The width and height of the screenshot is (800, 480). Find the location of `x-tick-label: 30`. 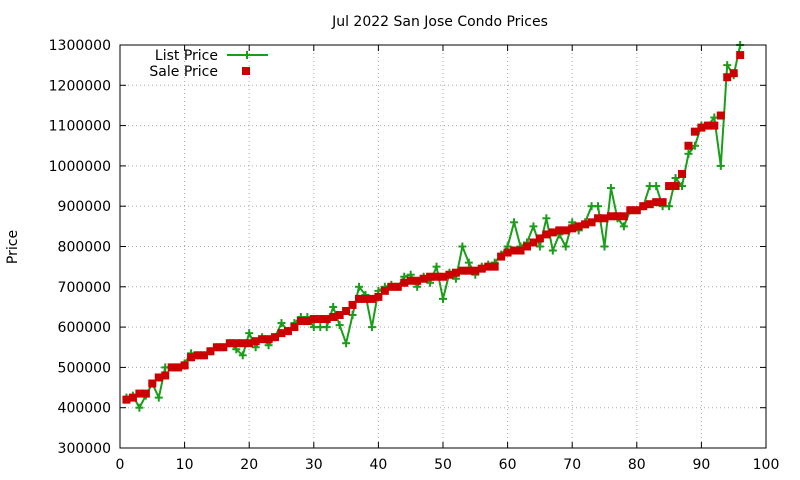

x-tick-label: 30 is located at coordinates (314, 465).